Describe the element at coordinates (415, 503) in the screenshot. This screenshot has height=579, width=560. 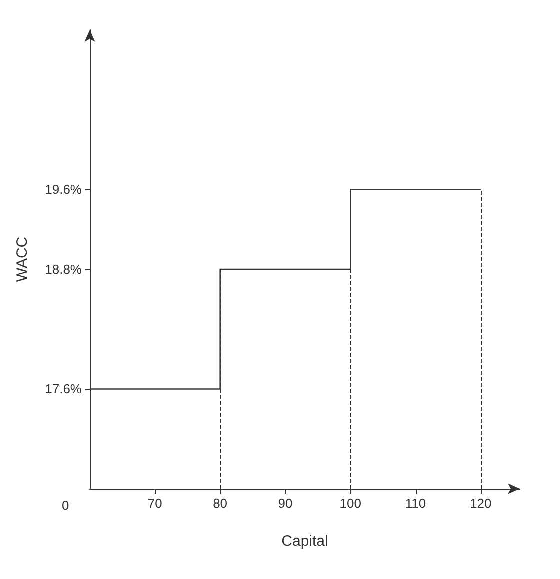
I see `x-tick-label: 110` at that location.